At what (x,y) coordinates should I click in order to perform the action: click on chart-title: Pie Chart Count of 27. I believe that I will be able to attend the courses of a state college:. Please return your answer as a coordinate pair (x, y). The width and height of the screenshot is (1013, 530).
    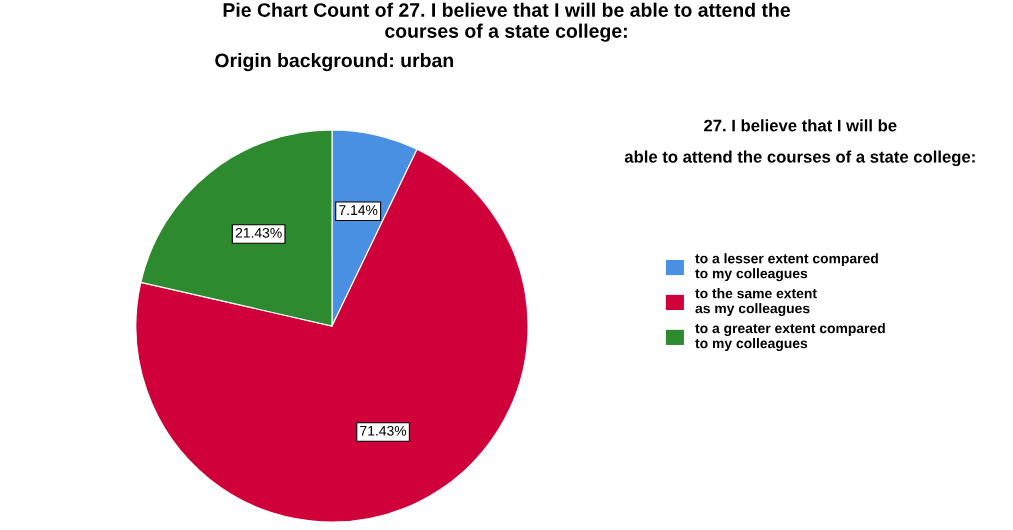
    Looking at the image, I should click on (507, 22).